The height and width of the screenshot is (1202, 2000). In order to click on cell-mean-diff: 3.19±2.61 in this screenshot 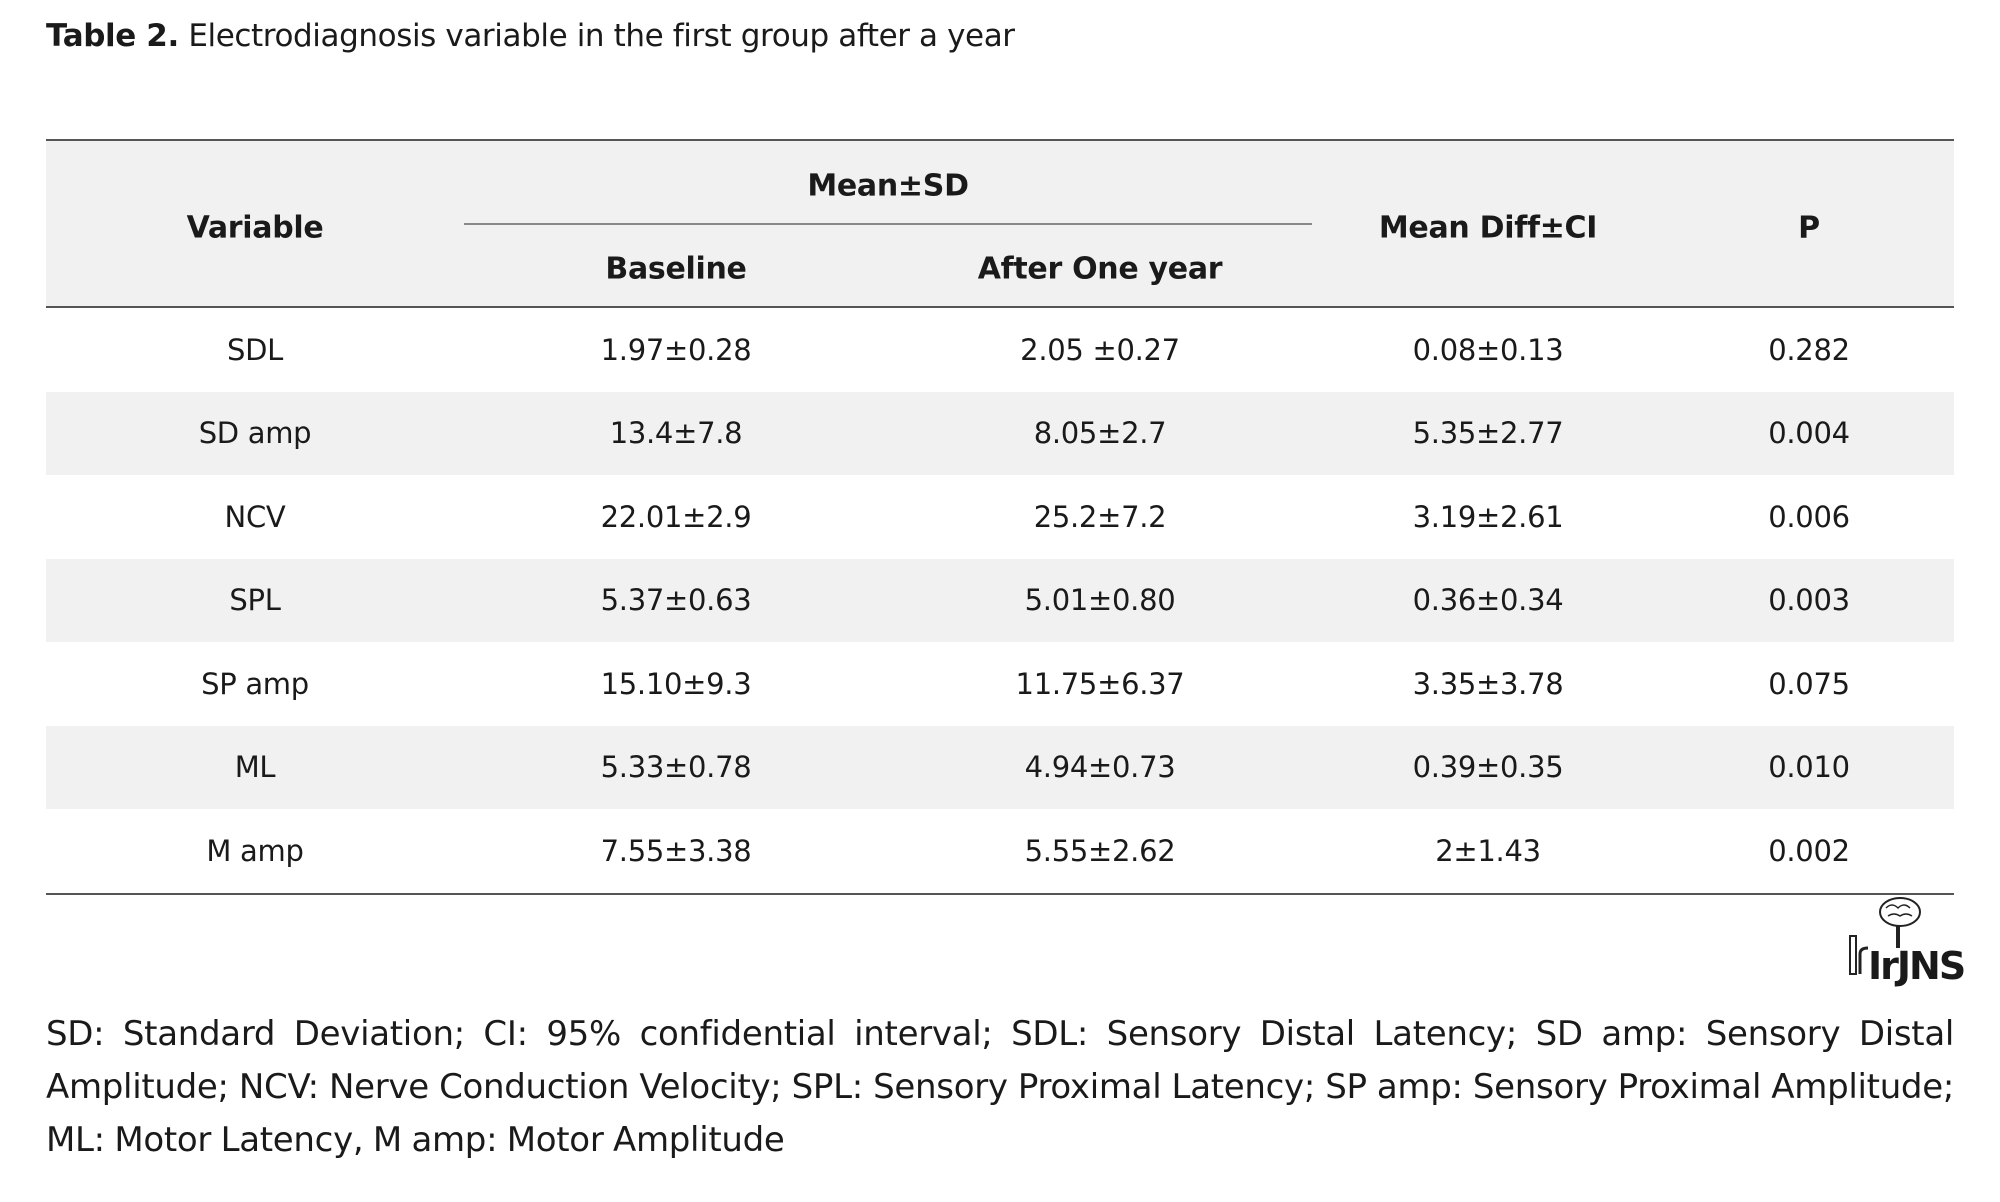, I will do `click(1488, 516)`.